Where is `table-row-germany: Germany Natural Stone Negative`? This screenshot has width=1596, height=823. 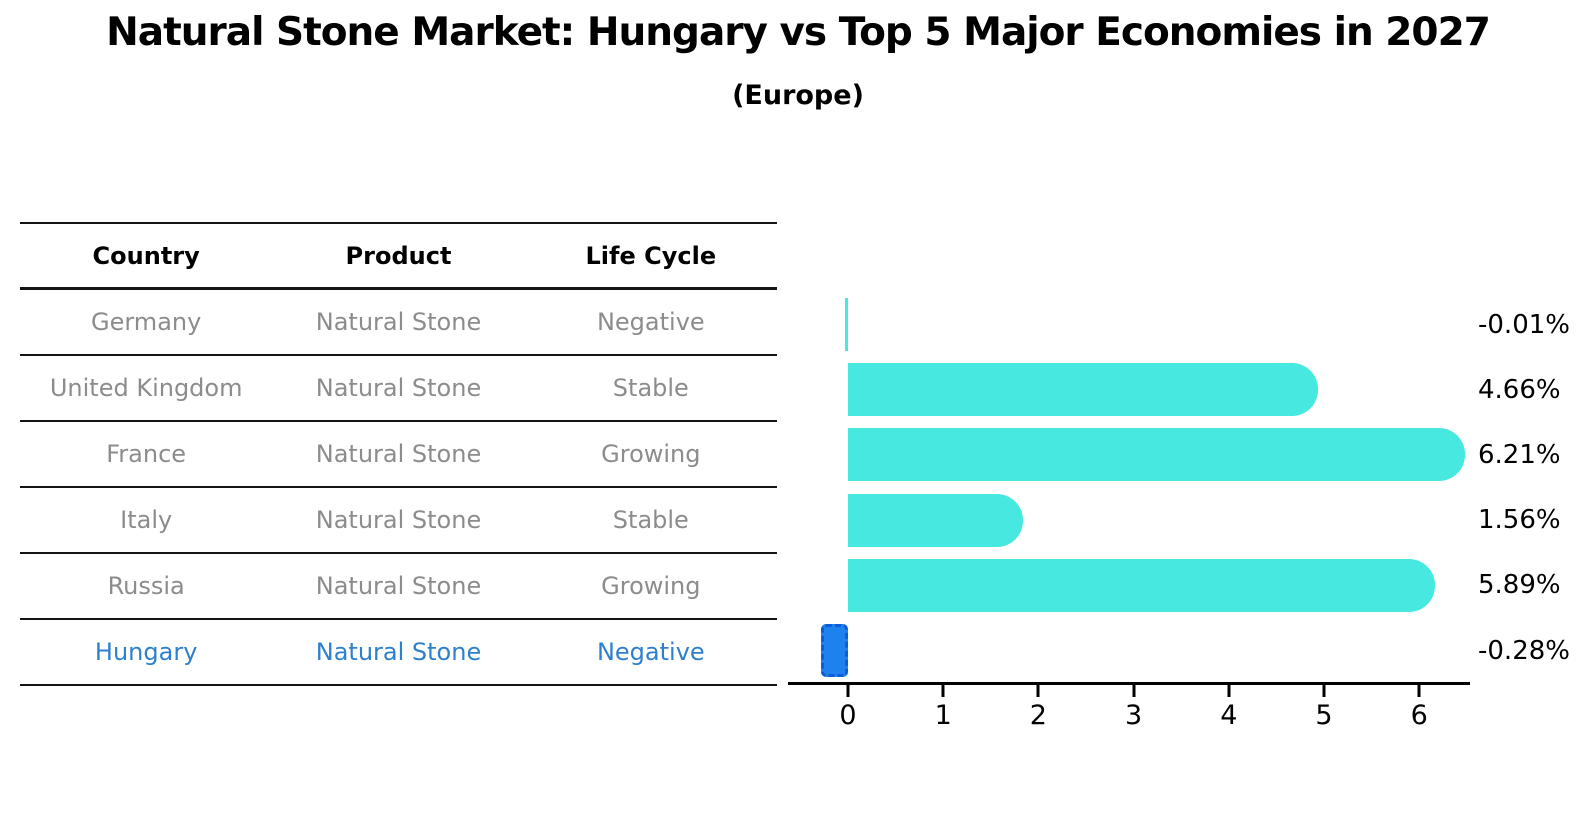
table-row-germany: Germany Natural Stone Negative is located at coordinates (398, 323).